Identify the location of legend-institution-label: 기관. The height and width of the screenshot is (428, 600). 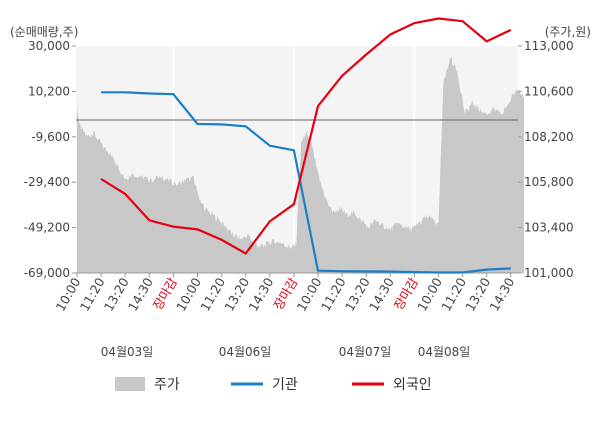
(285, 385).